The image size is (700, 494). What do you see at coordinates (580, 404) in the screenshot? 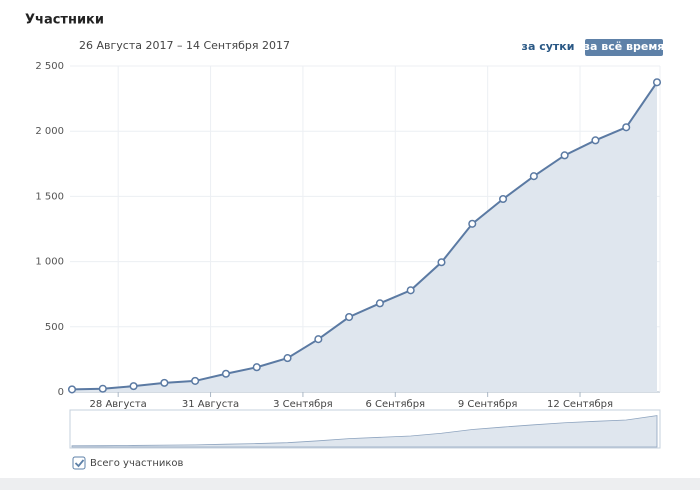
I see `x-tick-label: 12 Сентября` at bounding box center [580, 404].